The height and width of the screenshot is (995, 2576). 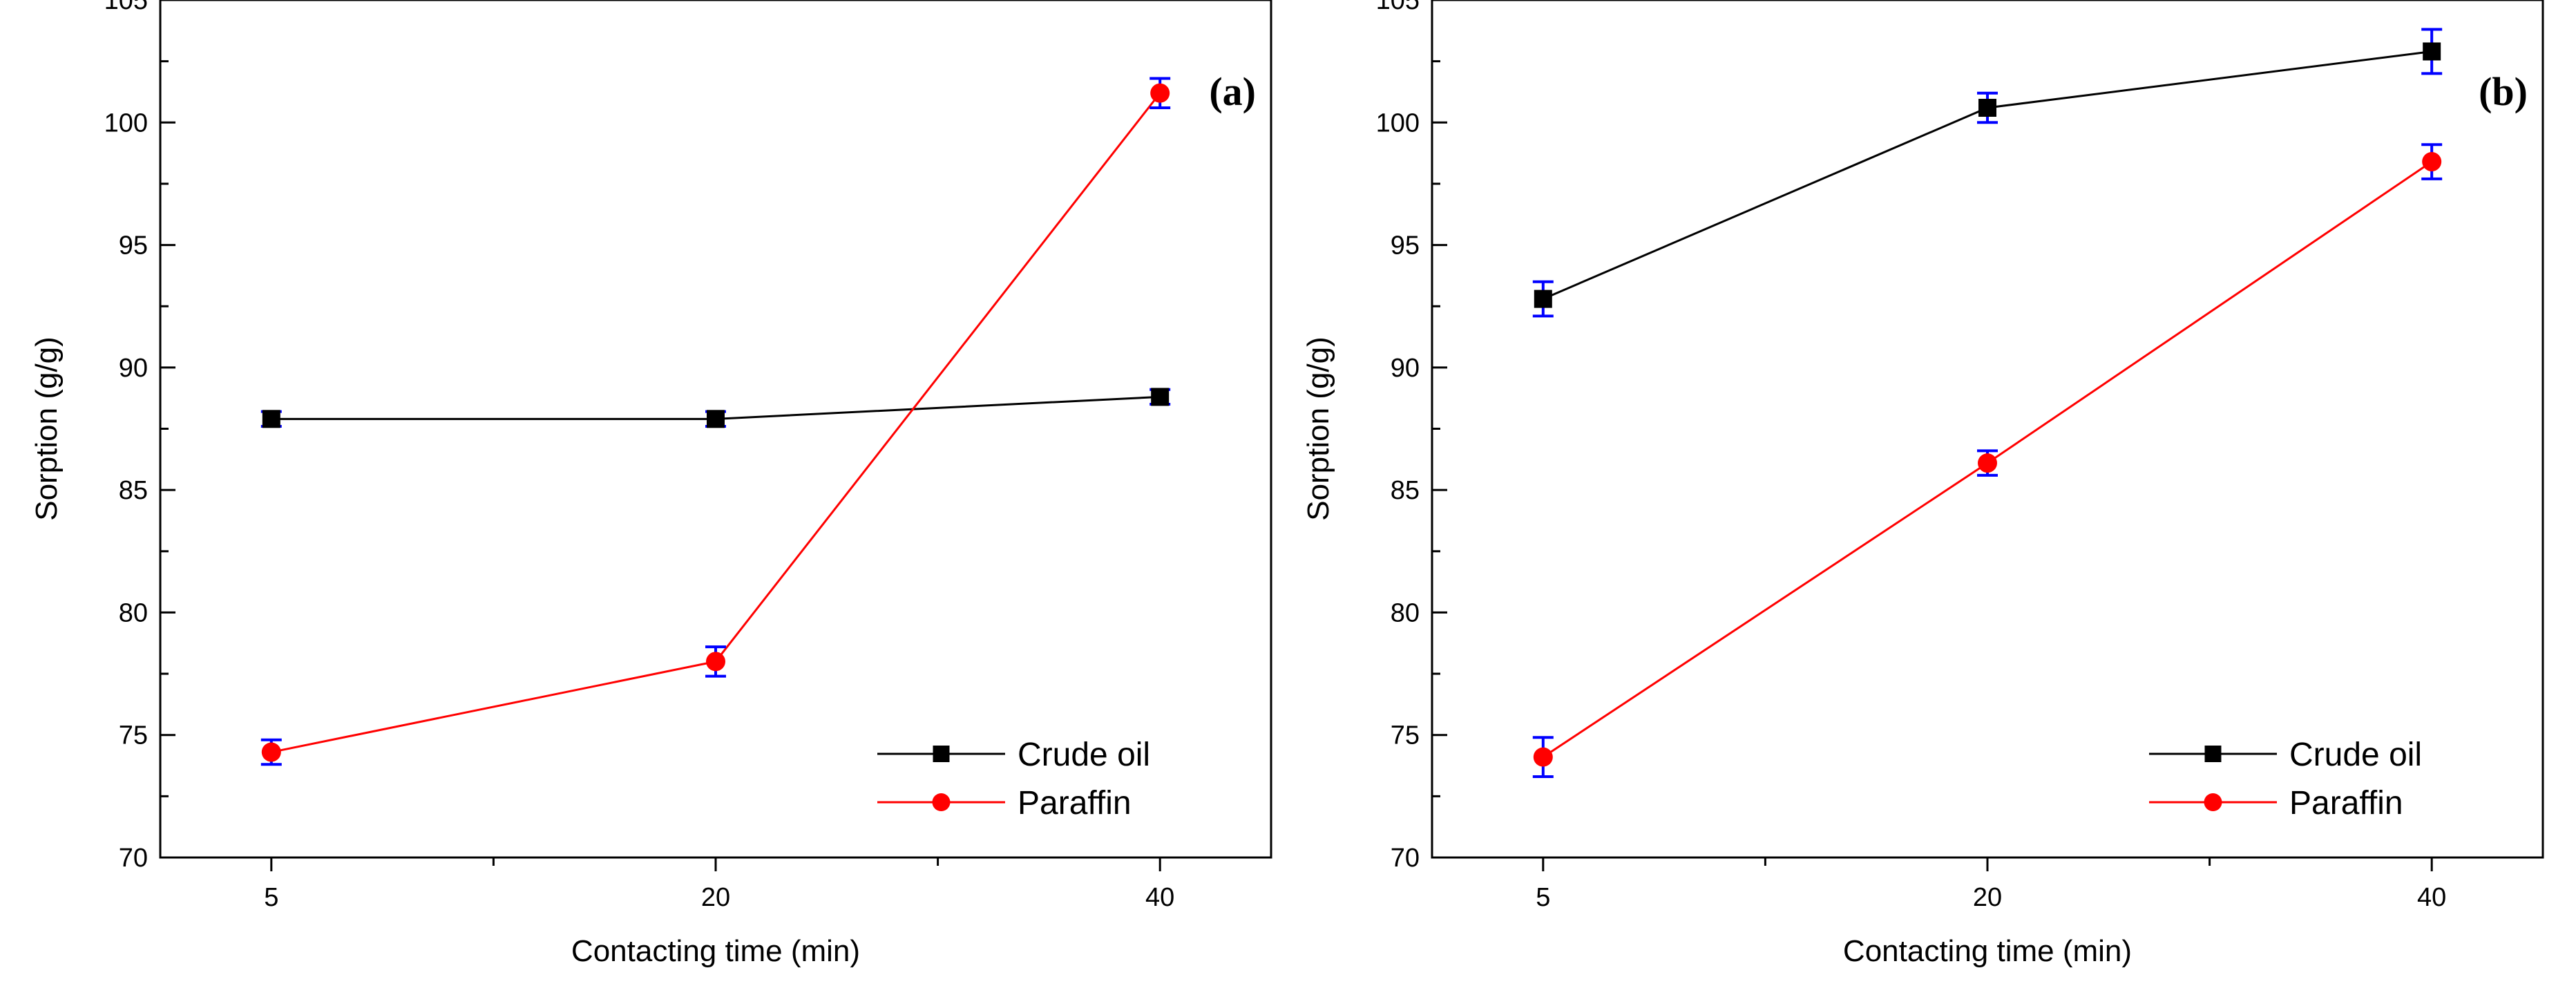 I want to click on series-line-crude-oil, so click(x=1988, y=175).